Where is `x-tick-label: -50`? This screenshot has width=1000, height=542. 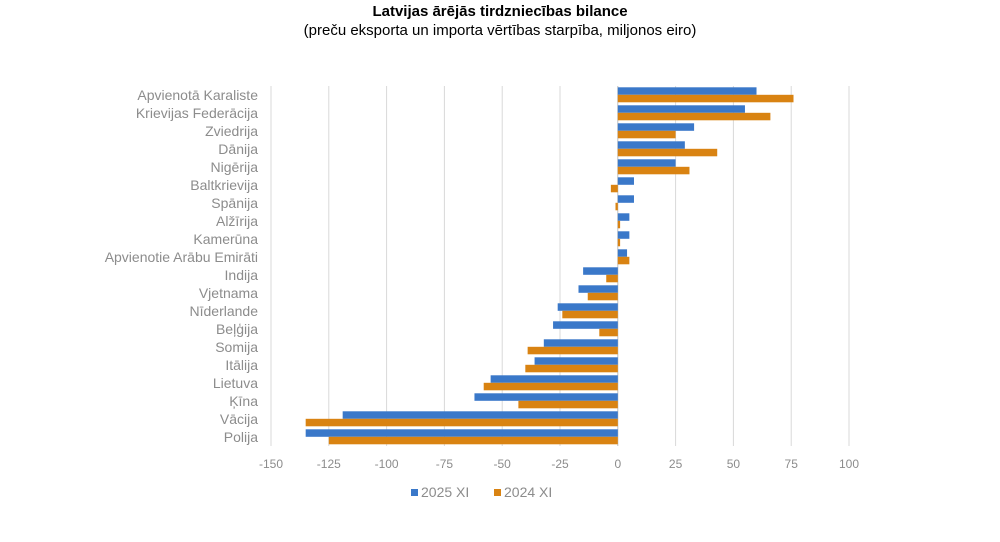
x-tick-label: -50 is located at coordinates (503, 464).